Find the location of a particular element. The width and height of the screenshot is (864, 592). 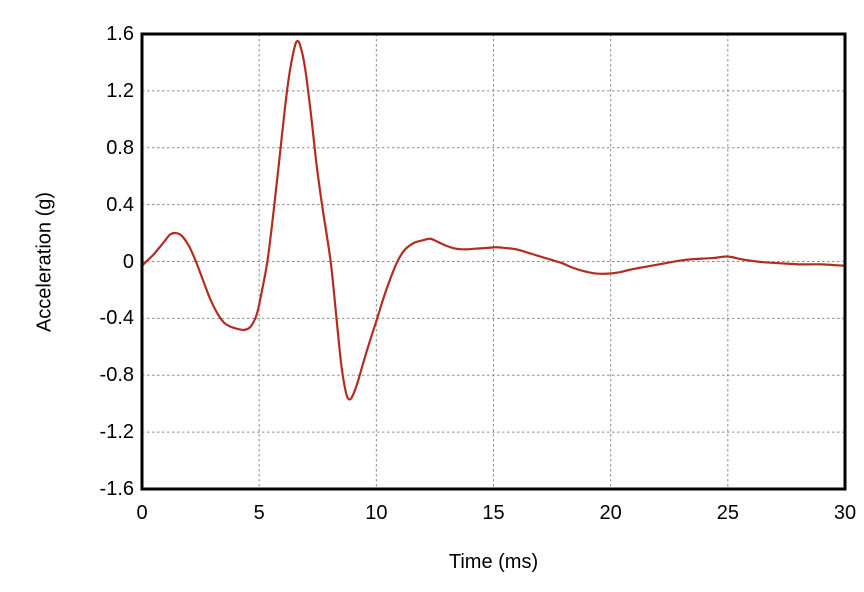

x-tick-label-5: 5 is located at coordinates (259, 513).